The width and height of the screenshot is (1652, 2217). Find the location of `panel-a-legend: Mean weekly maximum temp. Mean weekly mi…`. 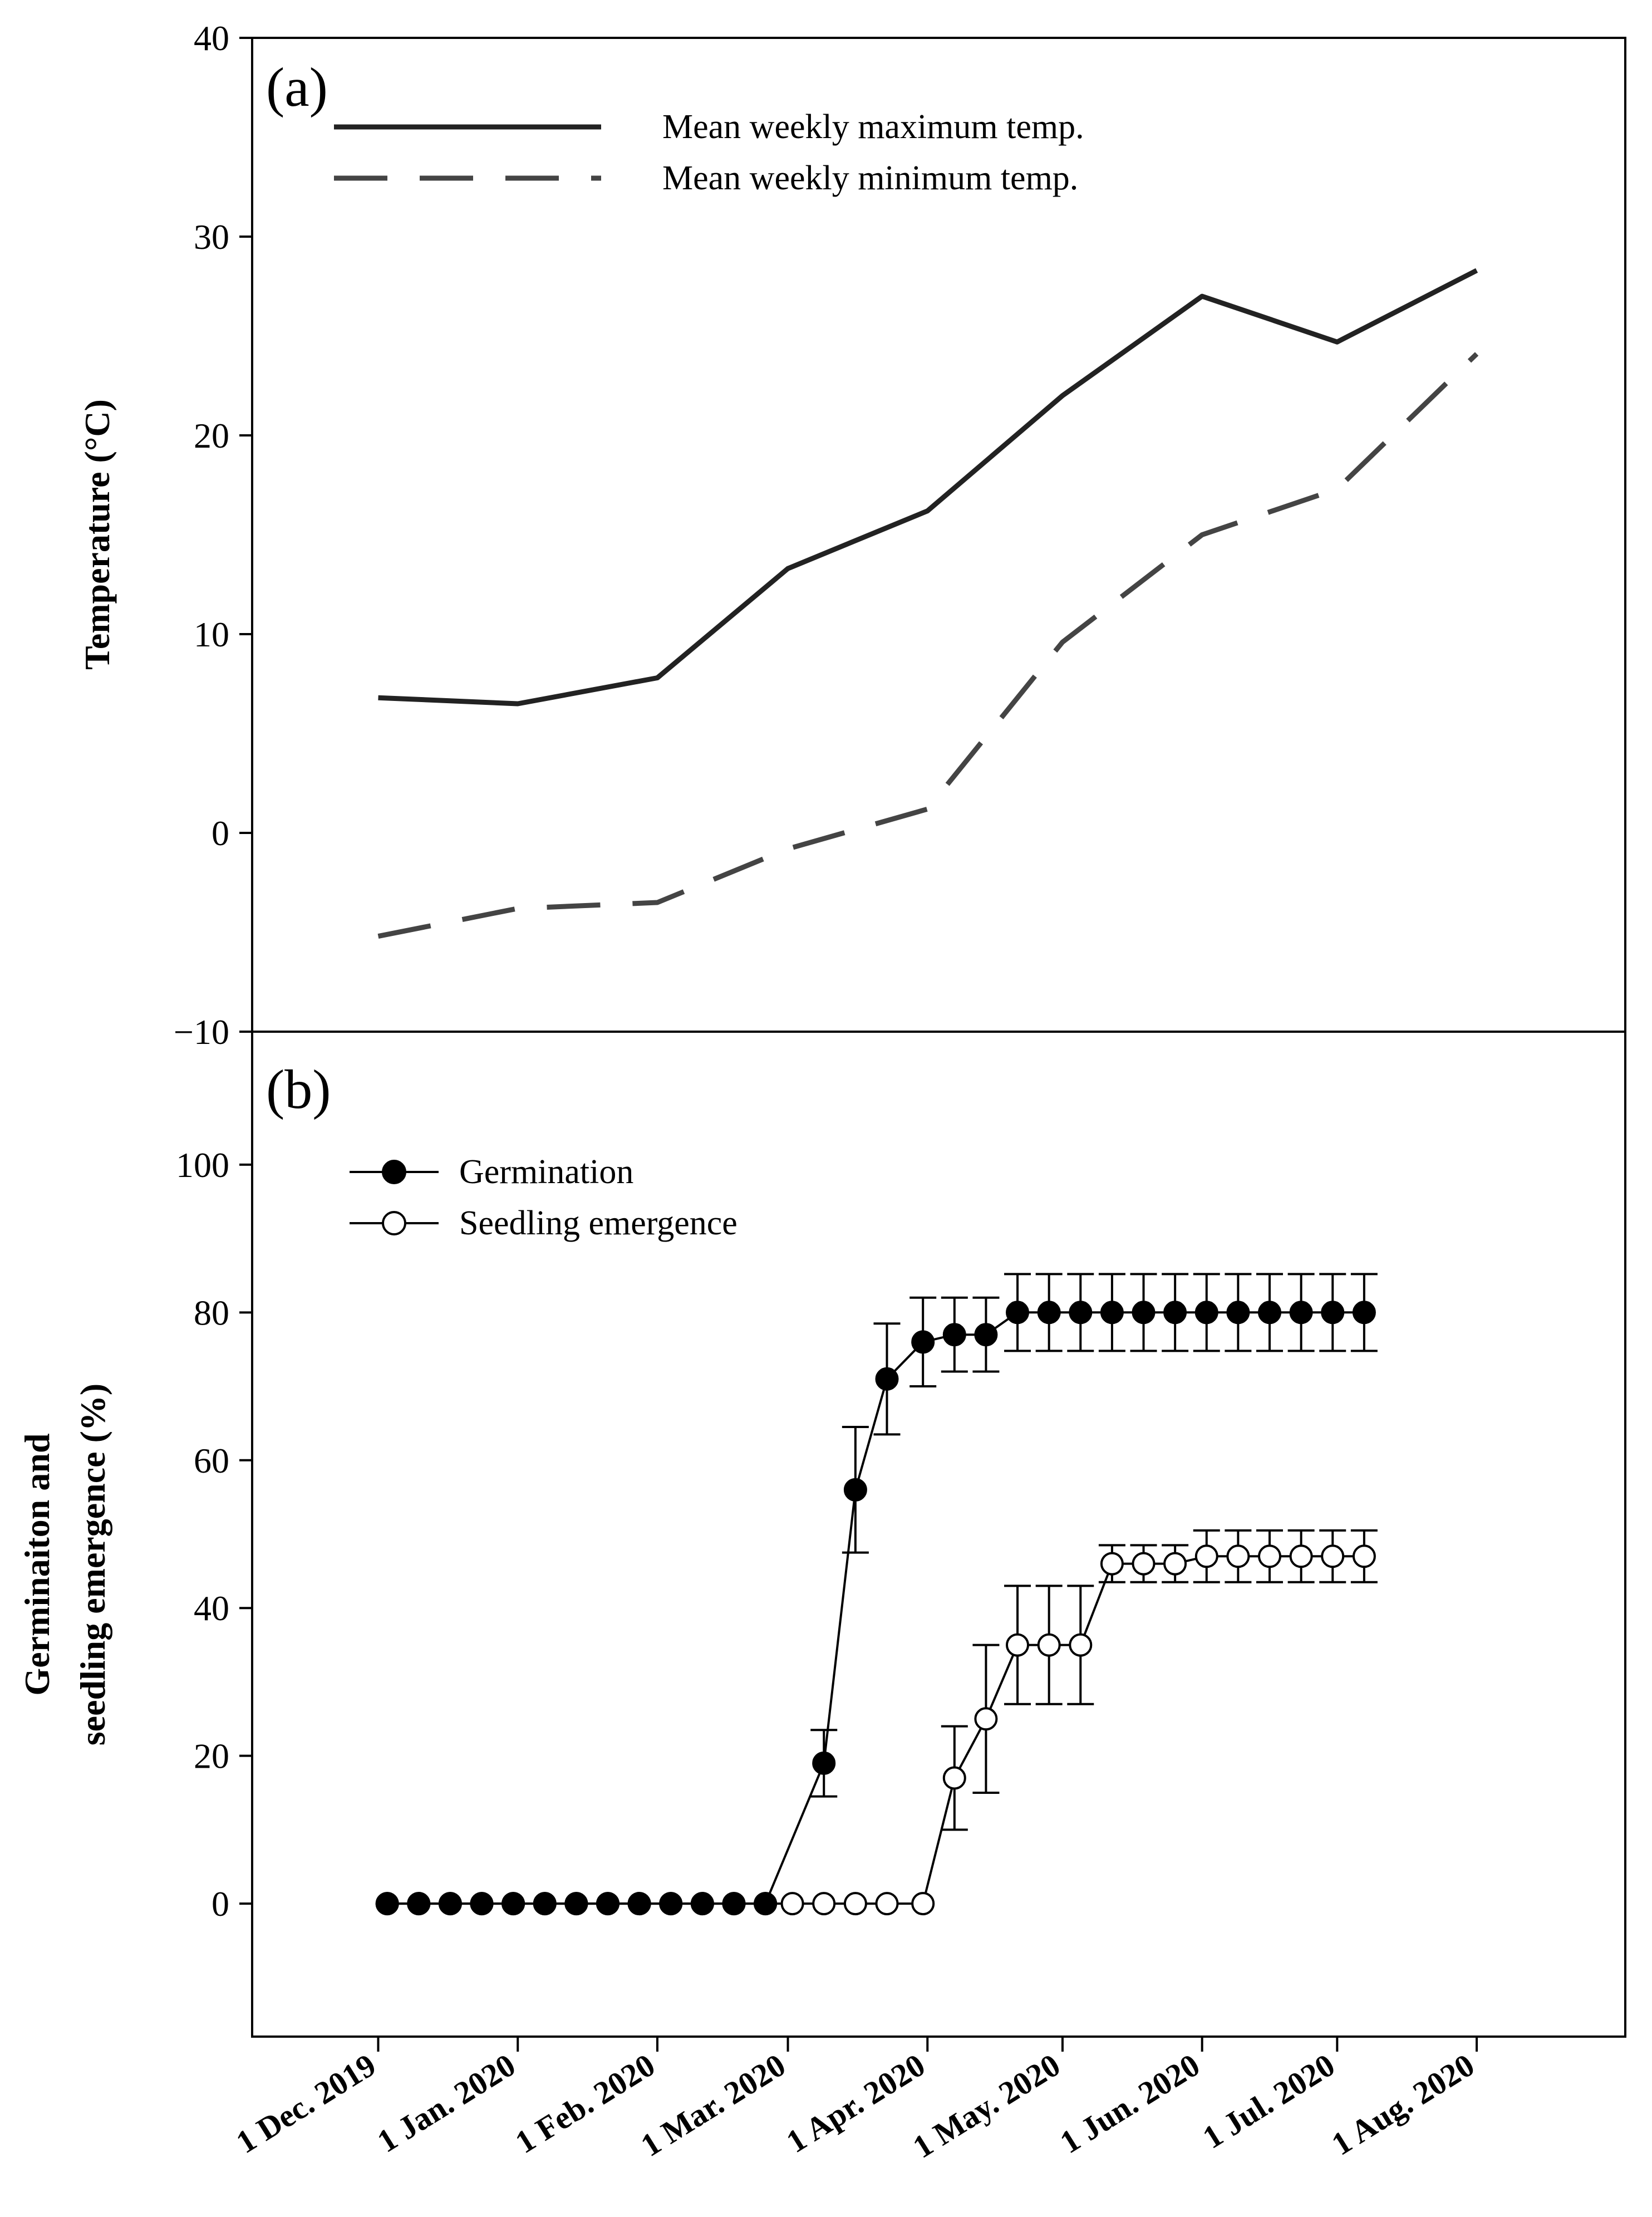

panel-a-legend: Mean weekly maximum temp. Mean weekly mi… is located at coordinates (709, 152).